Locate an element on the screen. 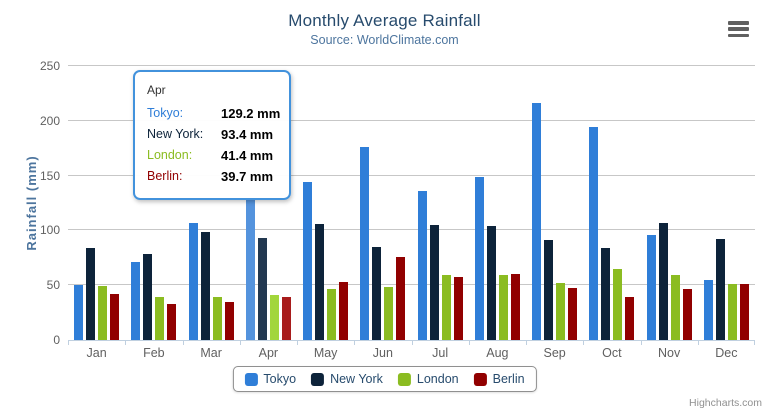 The height and width of the screenshot is (416, 769). bar-new-york-jul is located at coordinates (434, 282).